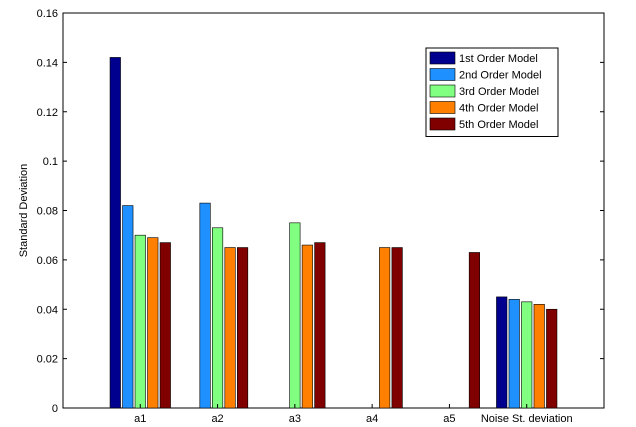 This screenshot has height=427, width=636. Describe the element at coordinates (47, 113) in the screenshot. I see `y-tick-label: 0.12` at that location.